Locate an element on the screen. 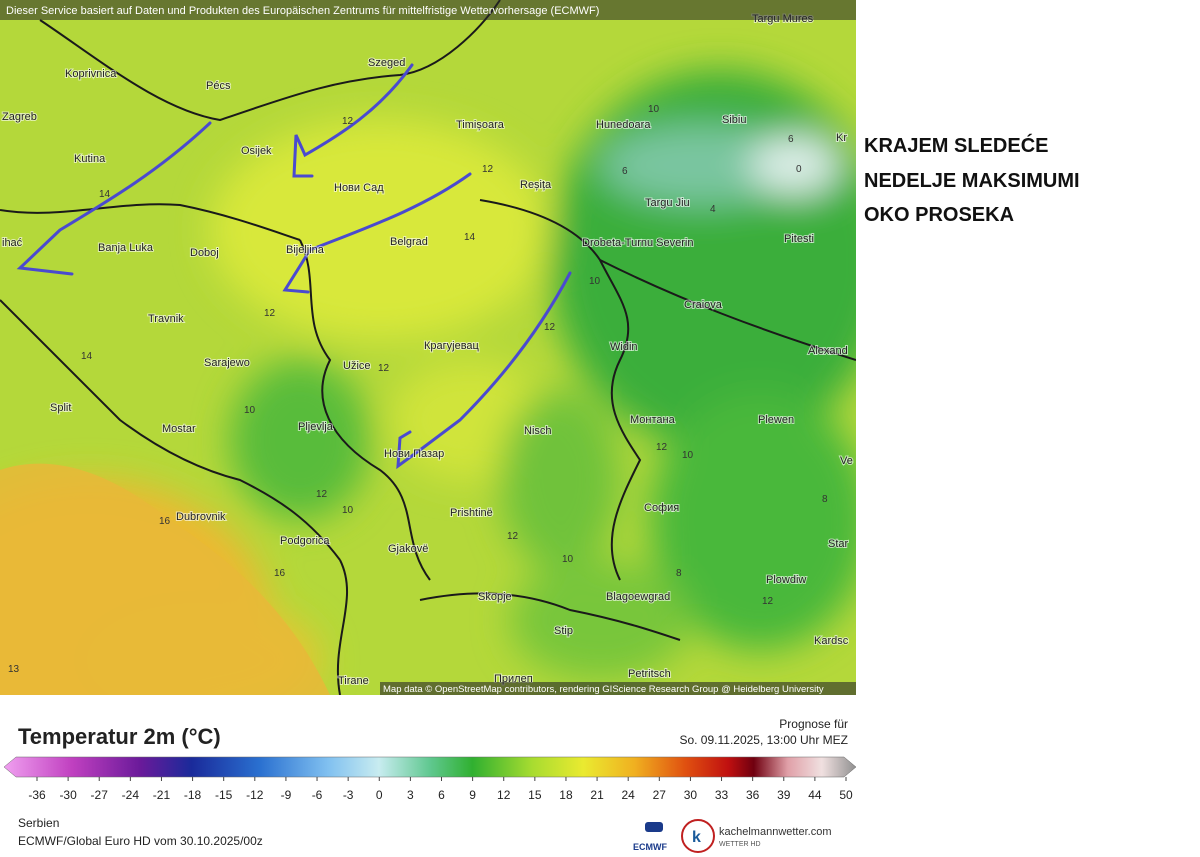  city-label: Blagoewgrad is located at coordinates (638, 597).